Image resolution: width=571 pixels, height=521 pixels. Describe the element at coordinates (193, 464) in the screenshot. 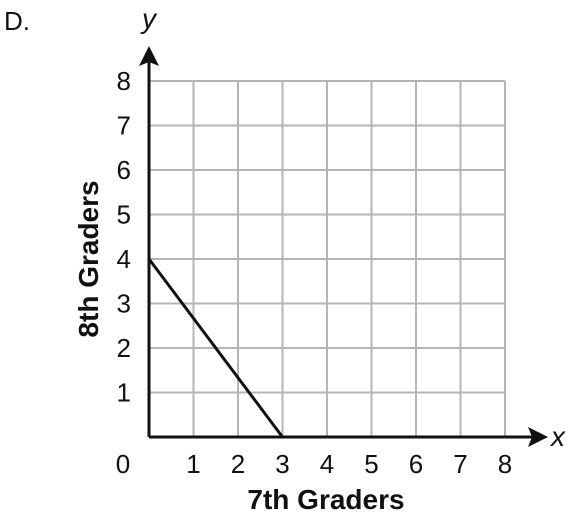

I see `x-tick-label: 1` at that location.